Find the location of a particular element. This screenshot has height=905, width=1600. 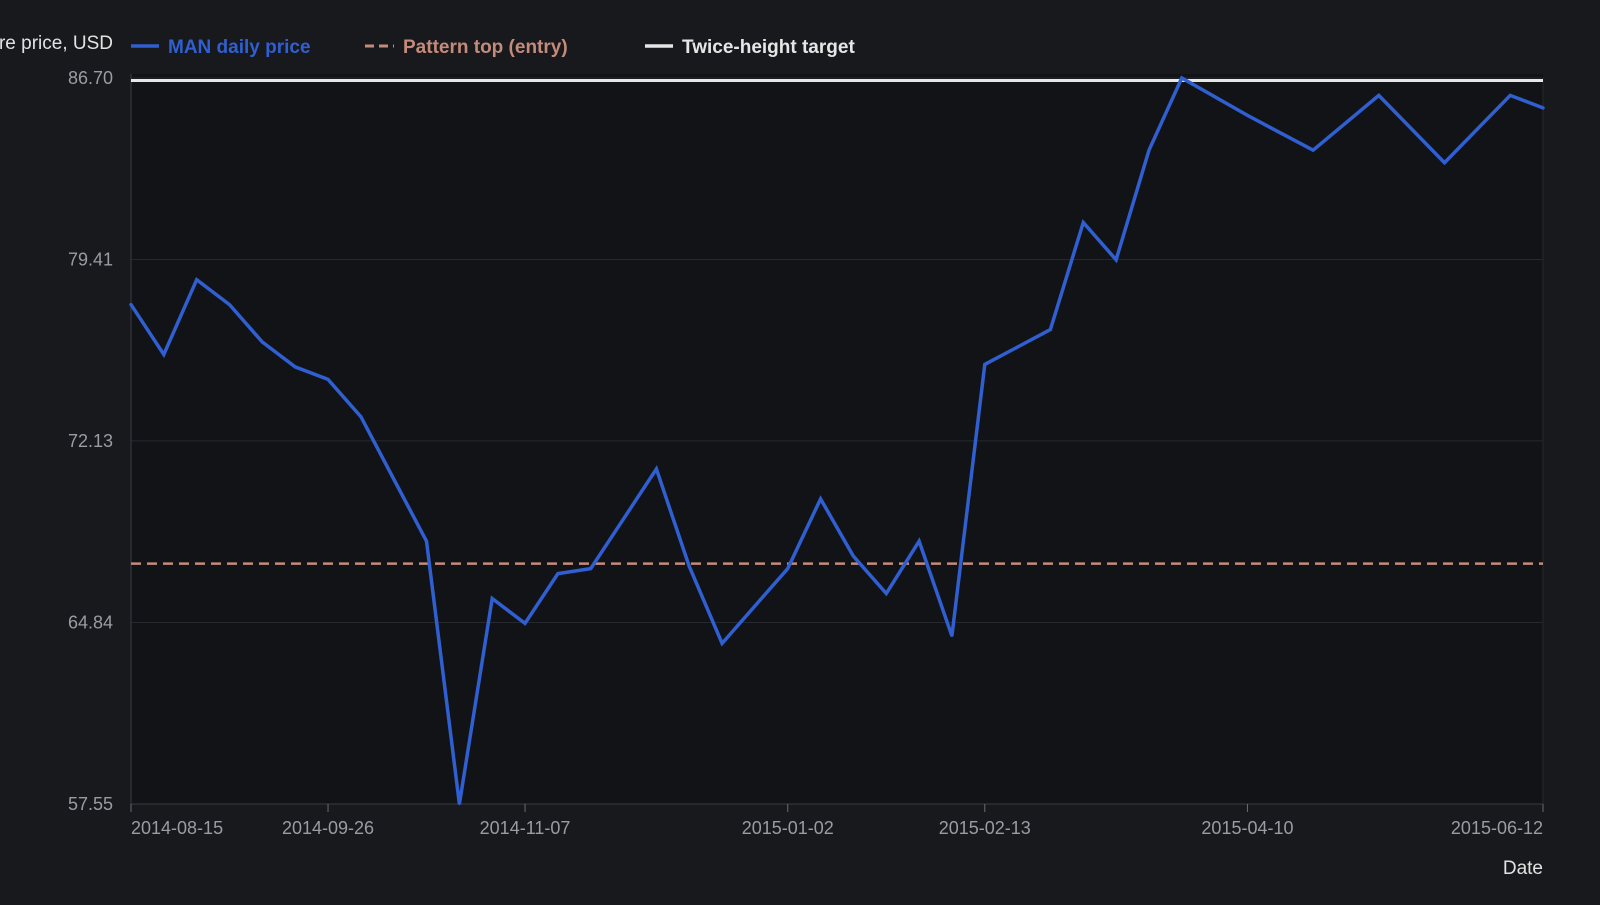

x-tick-label: 2014-11-07 is located at coordinates (525, 828).